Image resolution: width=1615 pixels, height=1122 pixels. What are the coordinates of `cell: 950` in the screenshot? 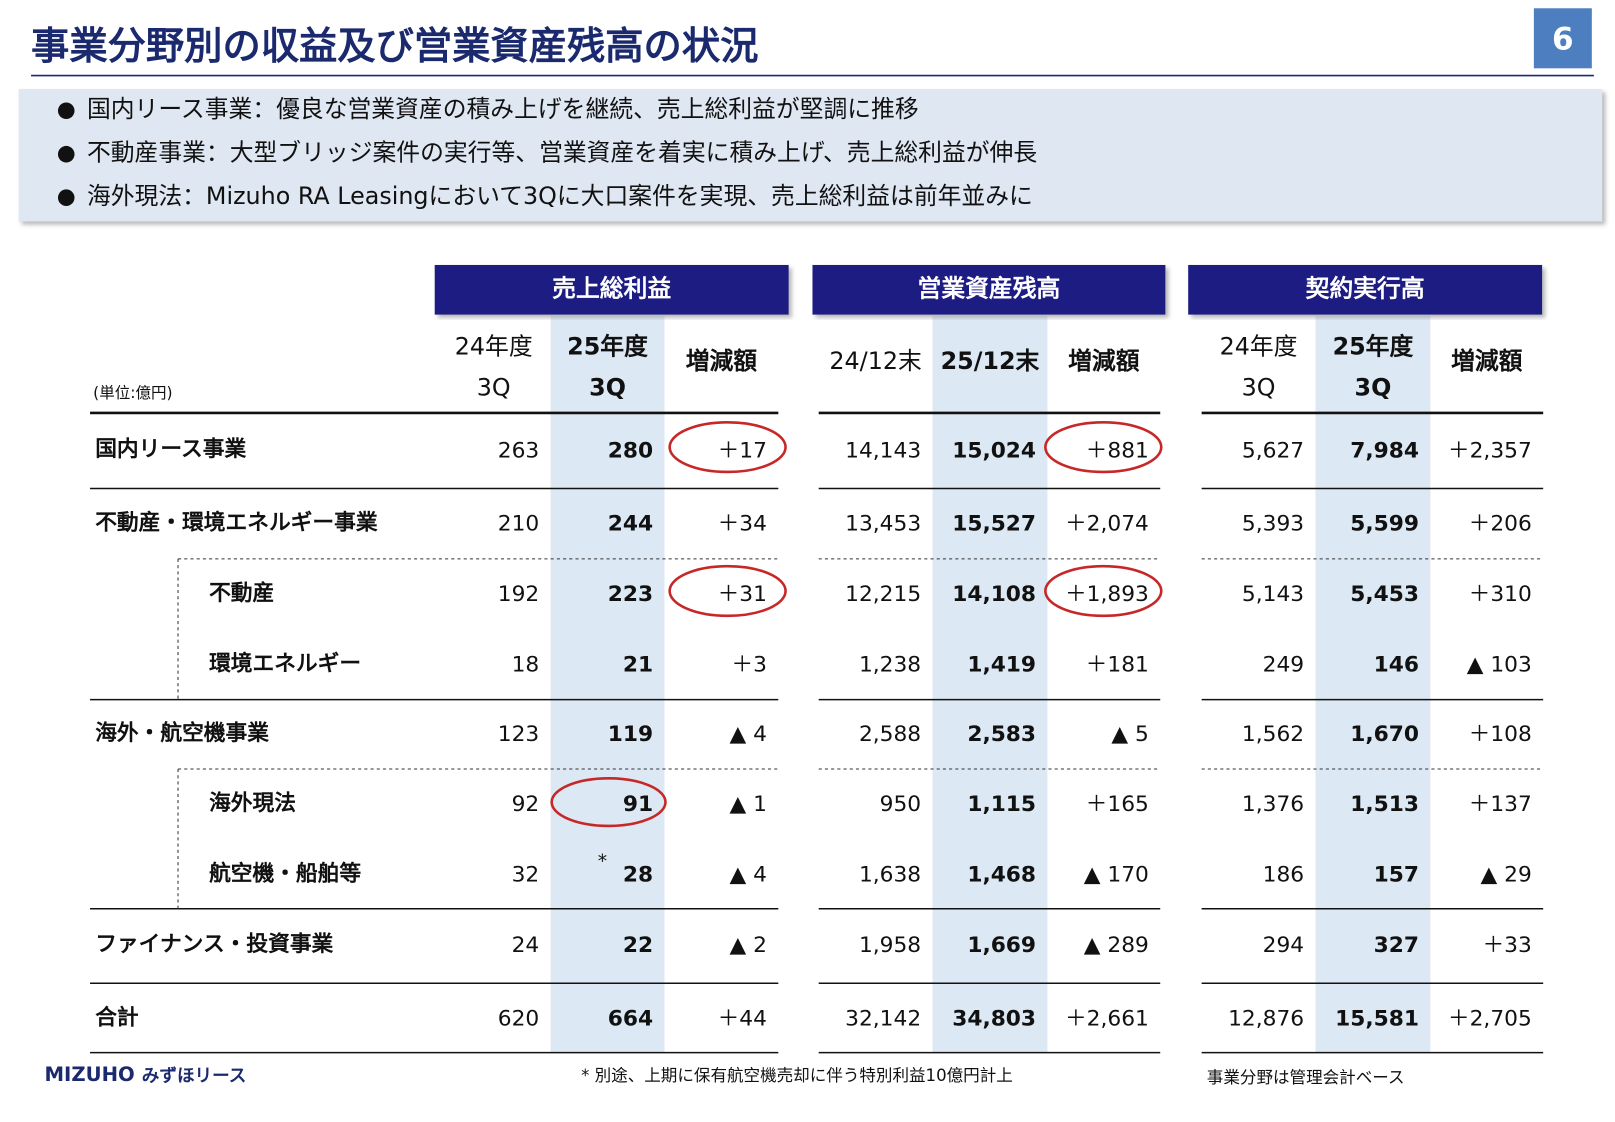 It's located at (900, 804).